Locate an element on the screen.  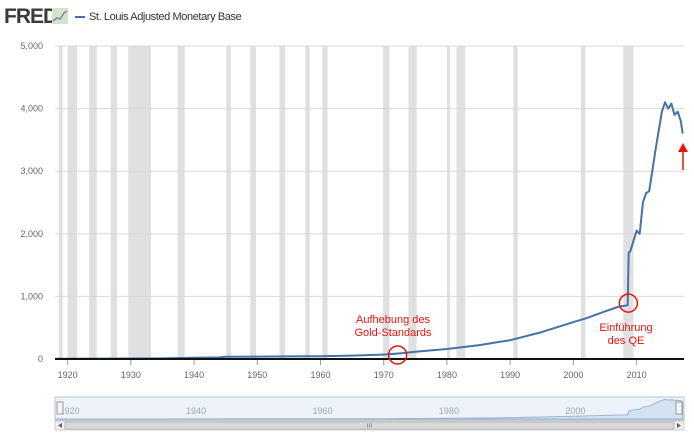
chart-header: FRED St. Louis Adjusted Monetary Base is located at coordinates (347, 17).